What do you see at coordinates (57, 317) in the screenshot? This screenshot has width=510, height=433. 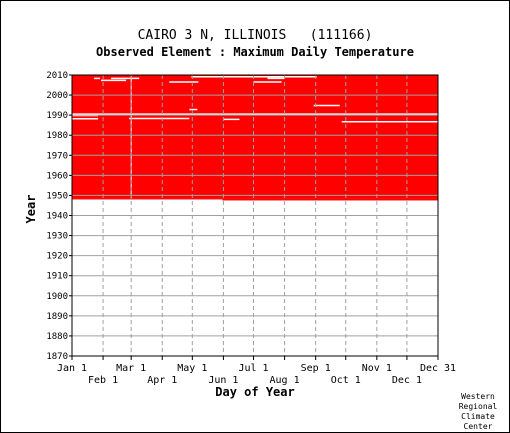 I see `y-tick-label-1890: 1890` at bounding box center [57, 317].